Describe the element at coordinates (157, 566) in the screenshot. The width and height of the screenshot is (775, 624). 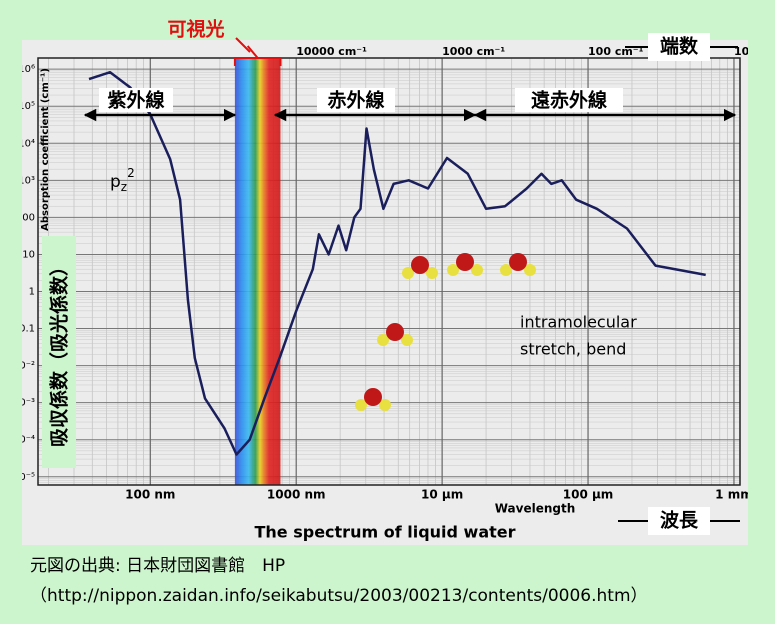
I see `source-line: 元図の出典: 日本財団図書館 HP` at that location.